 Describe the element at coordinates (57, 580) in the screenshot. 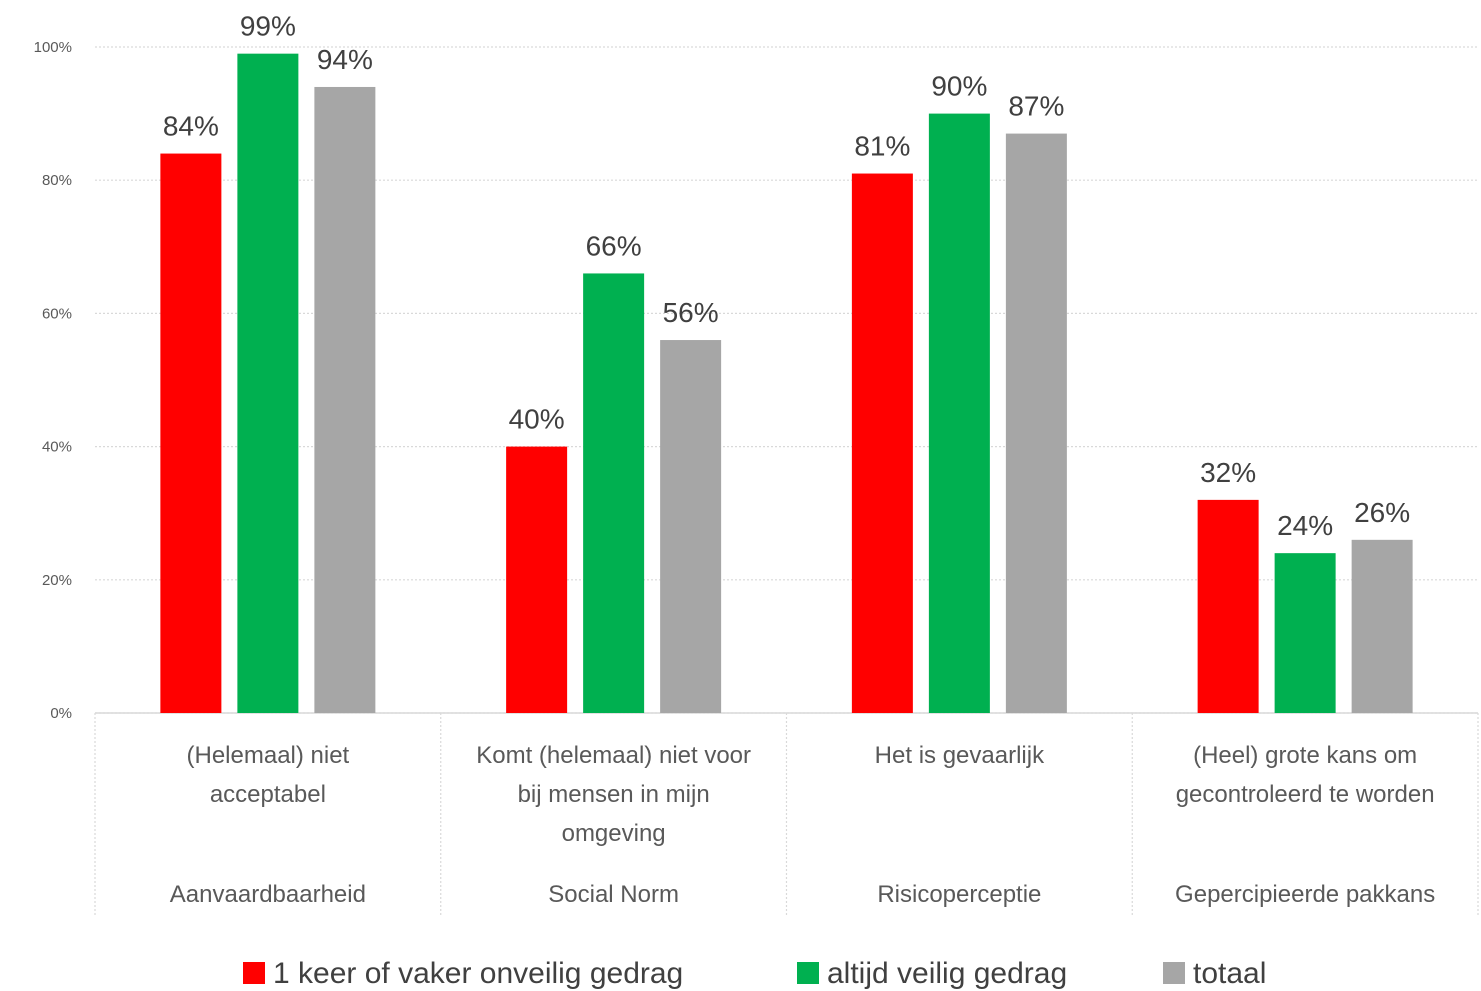

I see `y-tick-label: 20%` at that location.